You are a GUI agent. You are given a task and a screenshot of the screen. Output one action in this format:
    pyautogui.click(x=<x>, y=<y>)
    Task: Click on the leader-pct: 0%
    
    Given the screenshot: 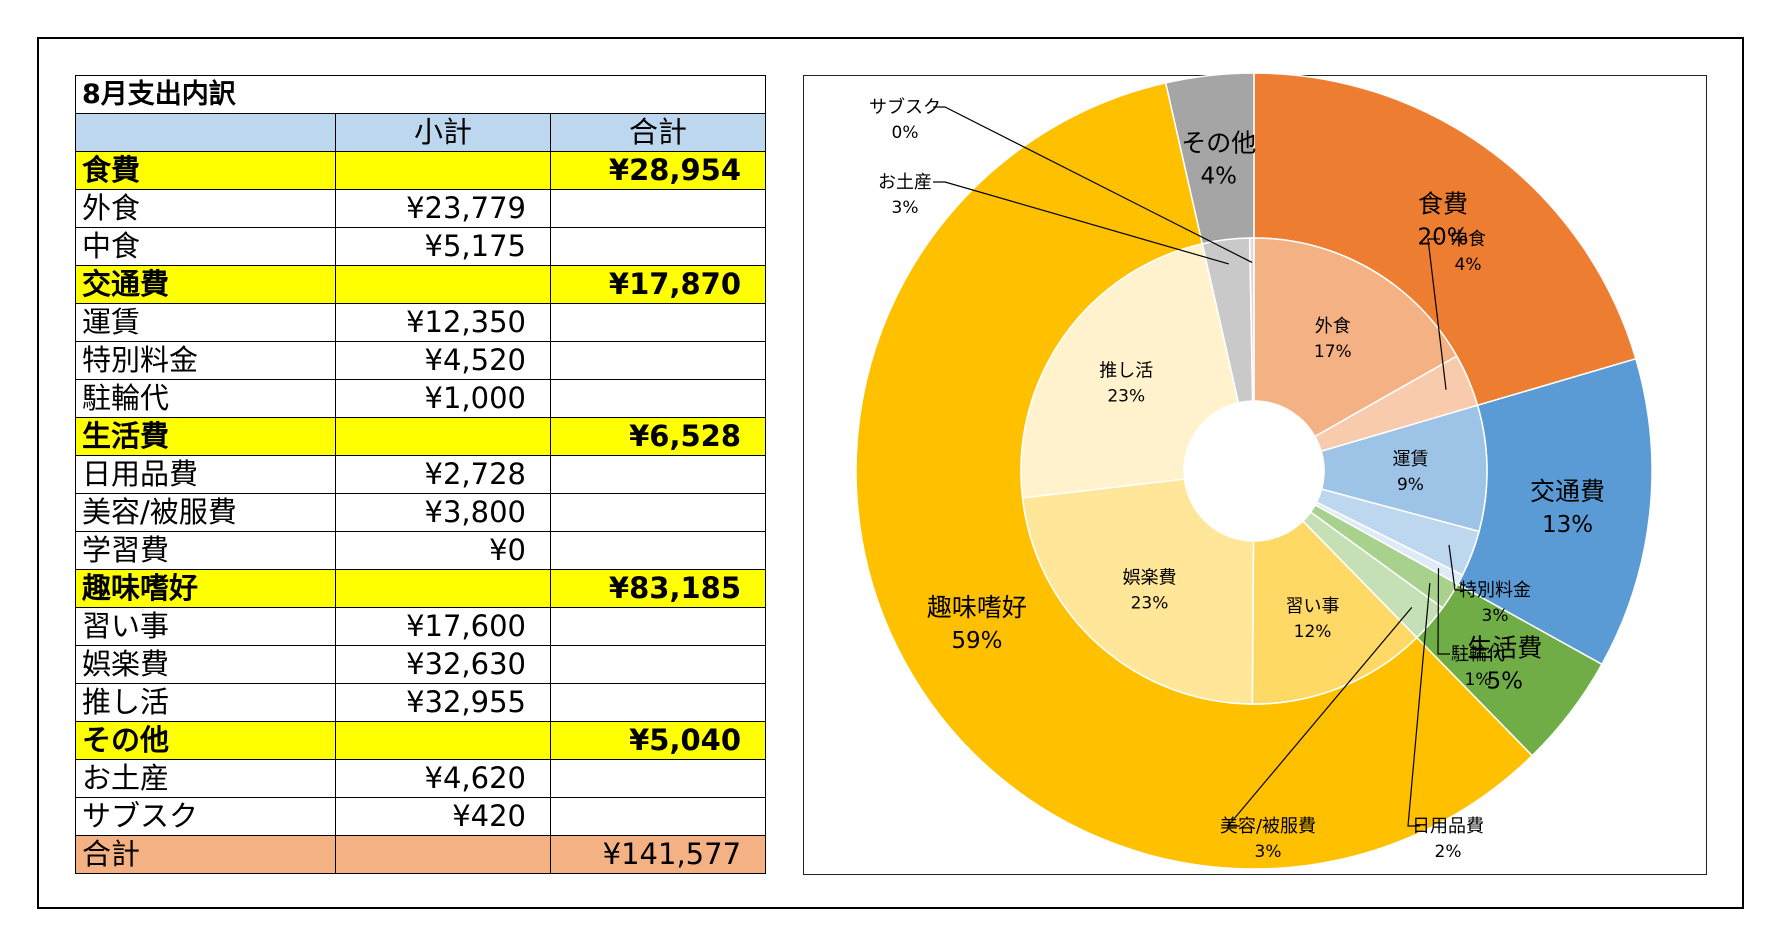 What is the action you would take?
    pyautogui.click(x=905, y=133)
    